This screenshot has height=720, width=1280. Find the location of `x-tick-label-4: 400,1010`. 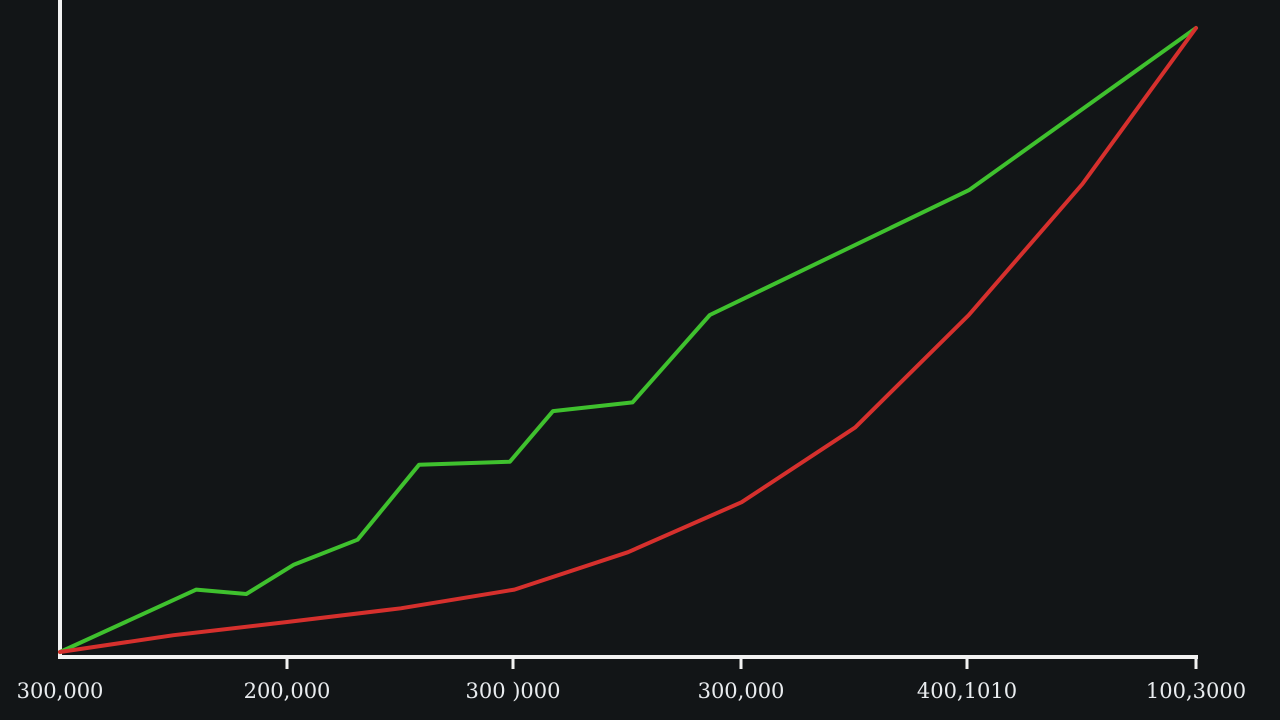

x-tick-label-4: 400,1010 is located at coordinates (967, 691).